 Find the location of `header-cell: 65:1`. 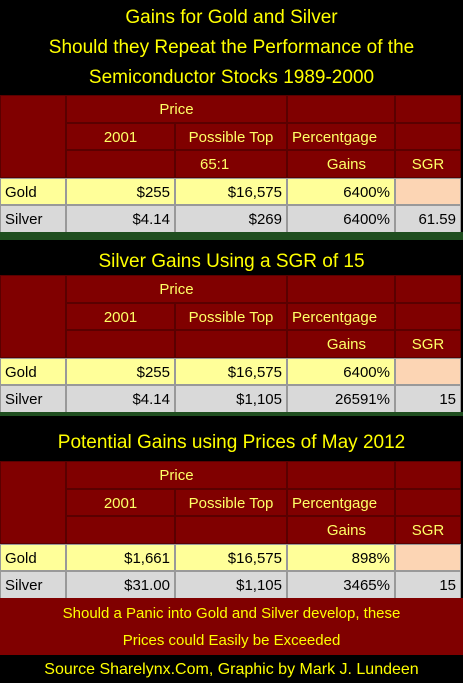

header-cell: 65:1 is located at coordinates (231, 164).